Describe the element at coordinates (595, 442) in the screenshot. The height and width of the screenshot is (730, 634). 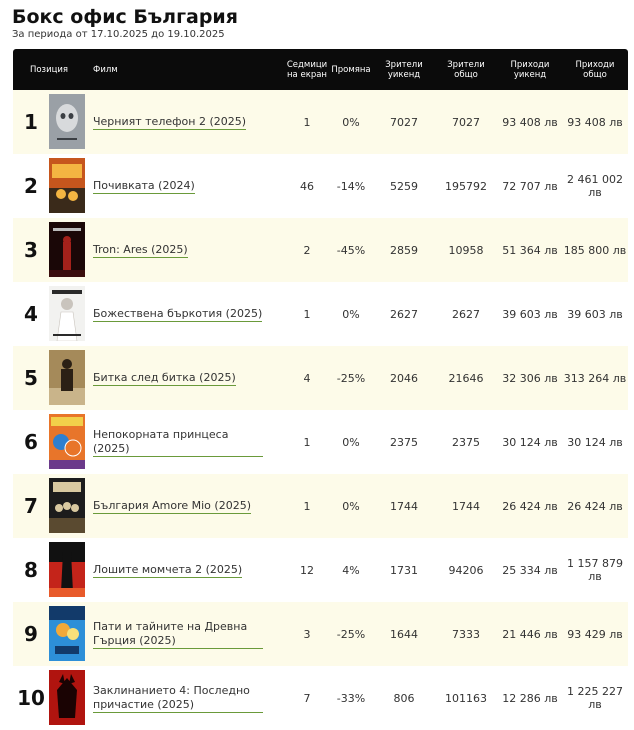
I see `revenue-total: 30 124 лв` at that location.